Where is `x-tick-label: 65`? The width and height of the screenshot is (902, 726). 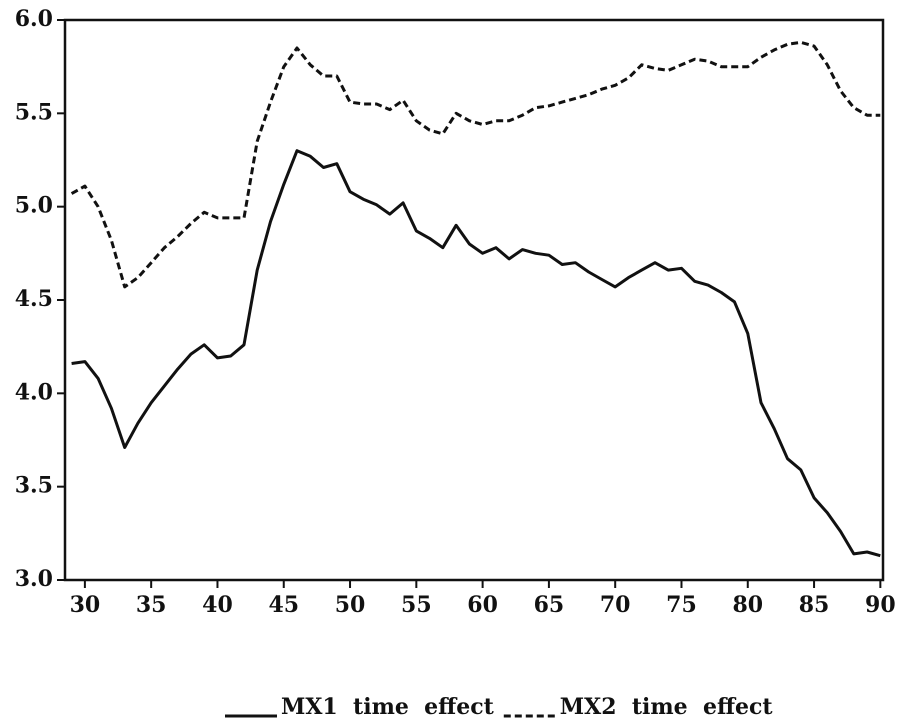 x-tick-label: 65 is located at coordinates (549, 605).